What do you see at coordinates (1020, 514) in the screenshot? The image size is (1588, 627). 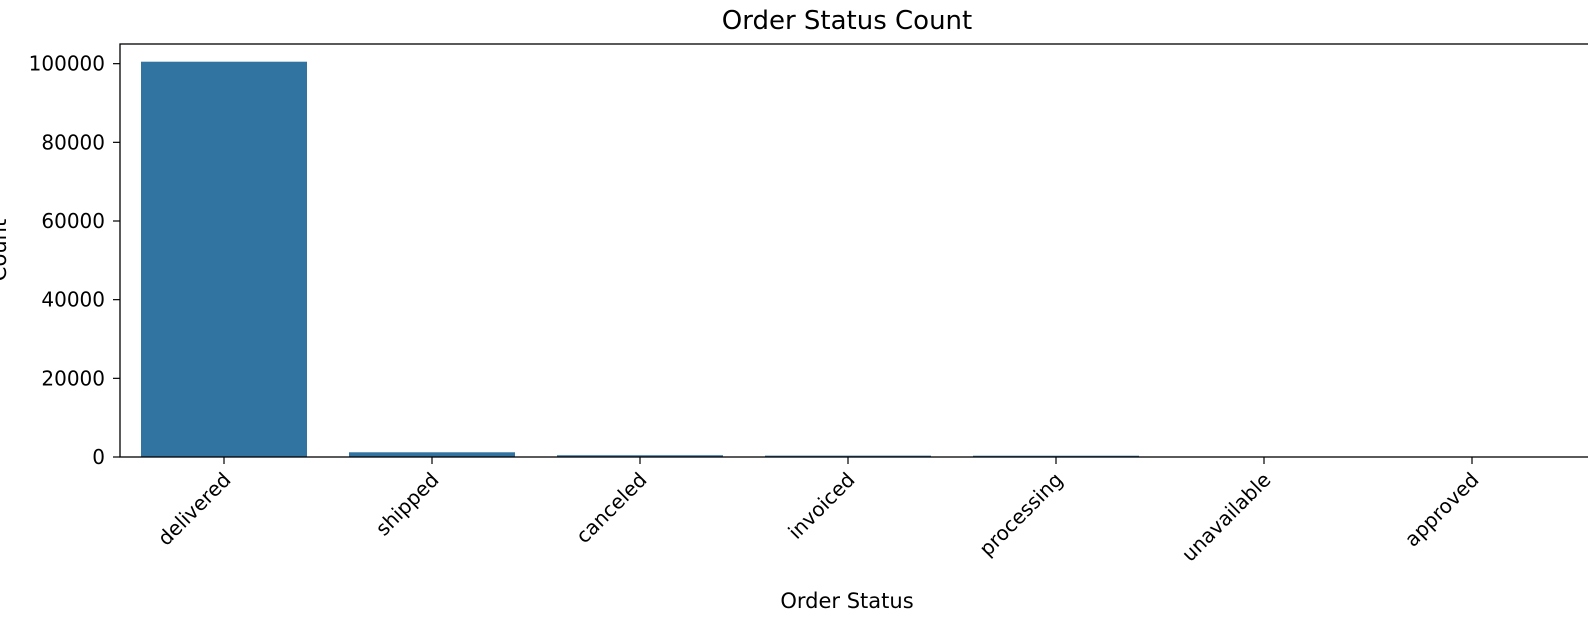 I see `x-tick-label: processing` at bounding box center [1020, 514].